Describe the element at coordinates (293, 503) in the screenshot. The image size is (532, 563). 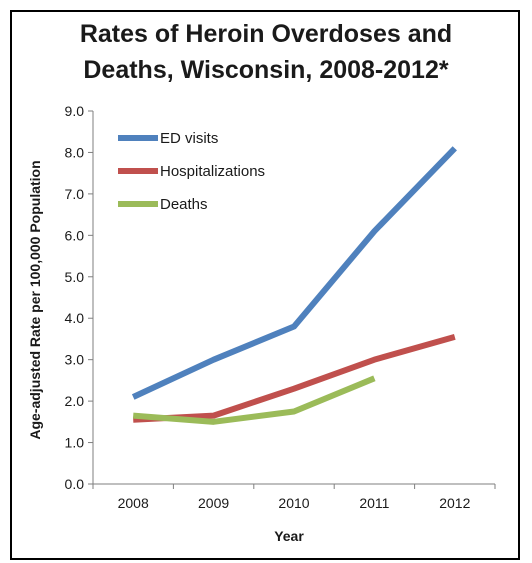
I see `x-tick-label: 2010` at that location.